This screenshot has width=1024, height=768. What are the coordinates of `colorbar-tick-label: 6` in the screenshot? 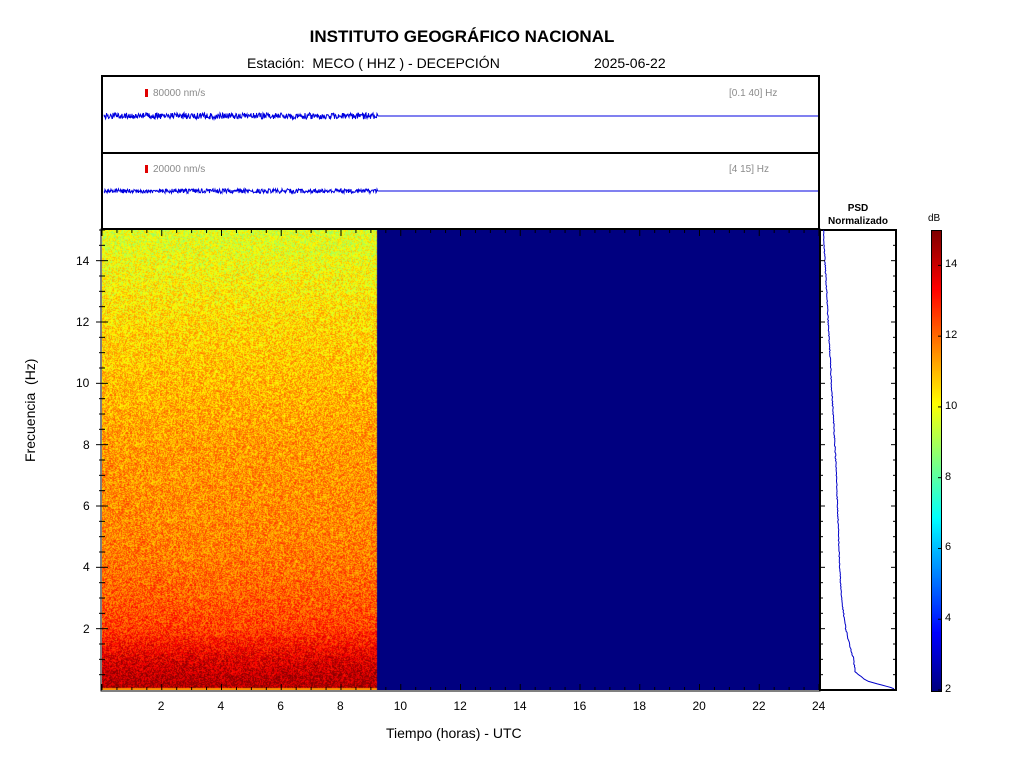 It's located at (948, 547).